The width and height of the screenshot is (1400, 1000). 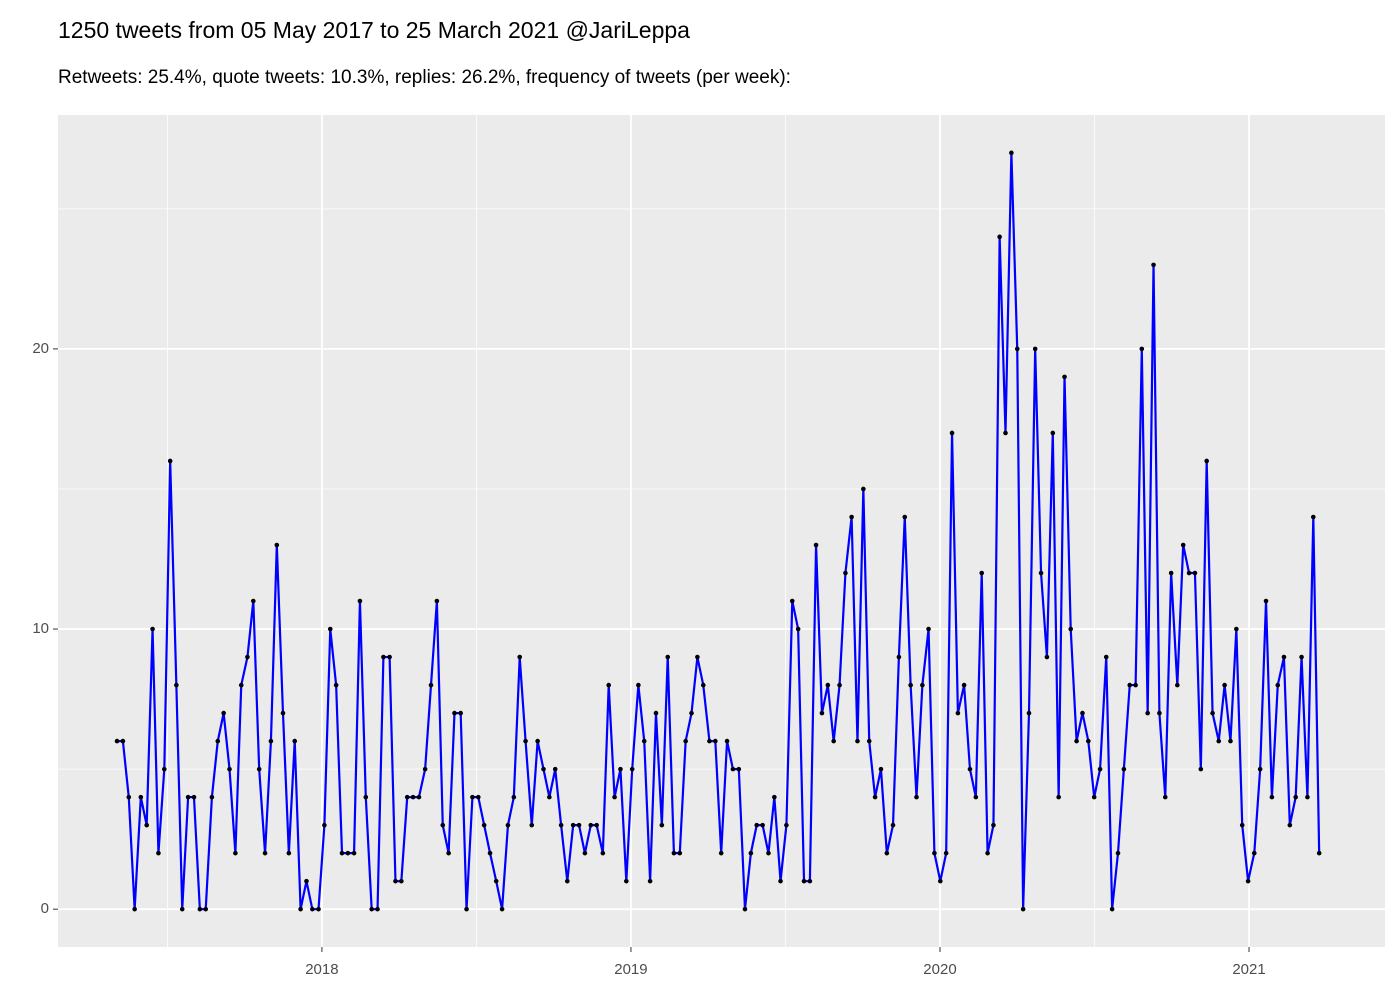 What do you see at coordinates (1248, 969) in the screenshot?
I see `x-tick-label: 2021` at bounding box center [1248, 969].